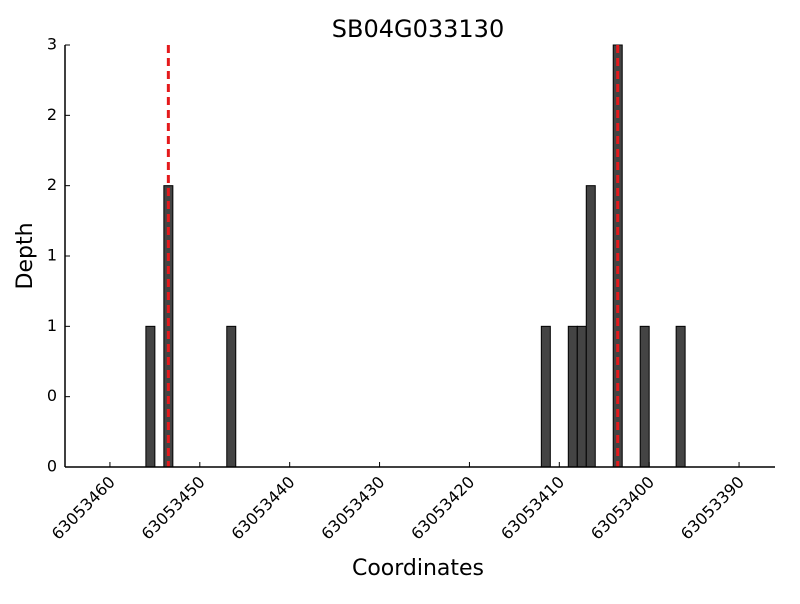  I want to click on x-axis-label: Coordinates, so click(418, 568).